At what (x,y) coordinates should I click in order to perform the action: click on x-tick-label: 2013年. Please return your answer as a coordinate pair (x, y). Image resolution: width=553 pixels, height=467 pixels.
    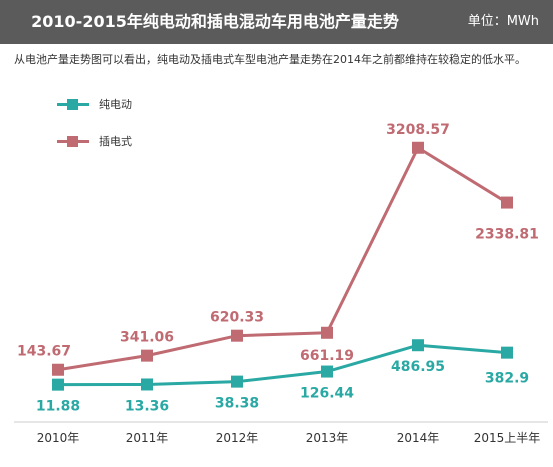
    Looking at the image, I should click on (327, 438).